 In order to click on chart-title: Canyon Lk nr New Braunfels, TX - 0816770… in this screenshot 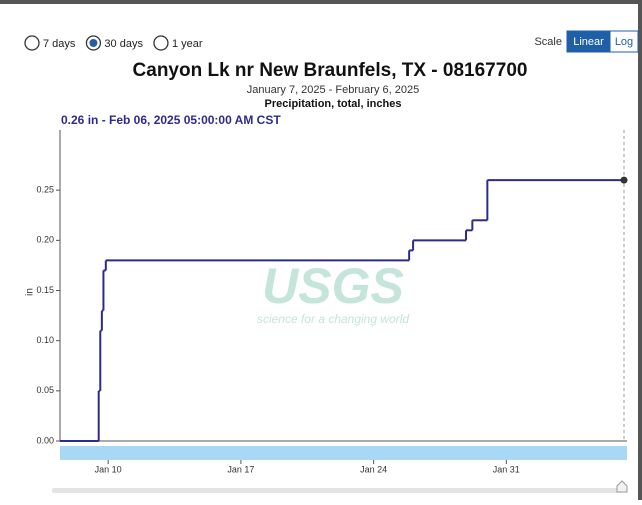, I will do `click(330, 70)`.